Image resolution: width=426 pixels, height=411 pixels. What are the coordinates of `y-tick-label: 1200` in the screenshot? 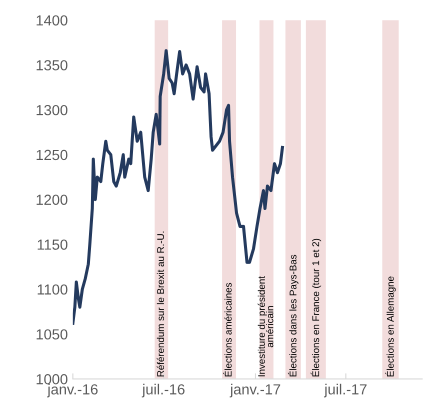 It's located at (52, 199).